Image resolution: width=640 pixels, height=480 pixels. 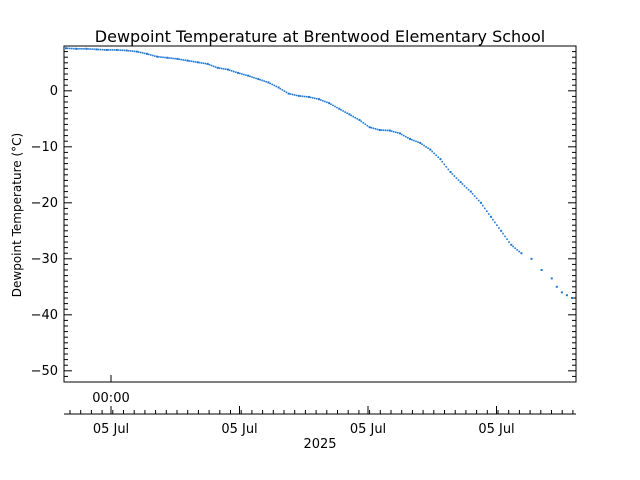 I want to click on y-tick-label: −10, so click(x=44, y=147).